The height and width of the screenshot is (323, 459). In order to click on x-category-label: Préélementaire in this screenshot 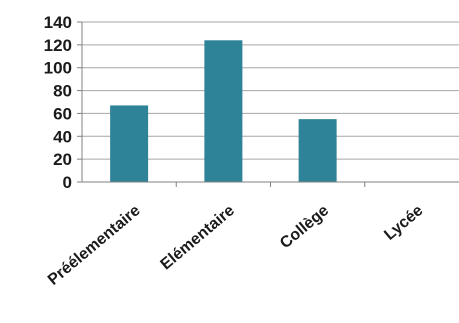, I will do `click(94, 245)`.